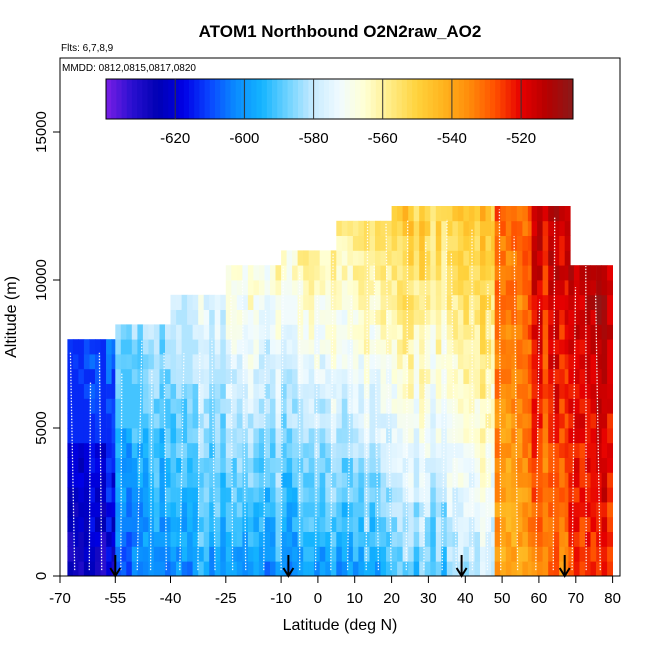 Image resolution: width=650 pixels, height=650 pixels. I want to click on y-tick-label: 5000, so click(41, 427).